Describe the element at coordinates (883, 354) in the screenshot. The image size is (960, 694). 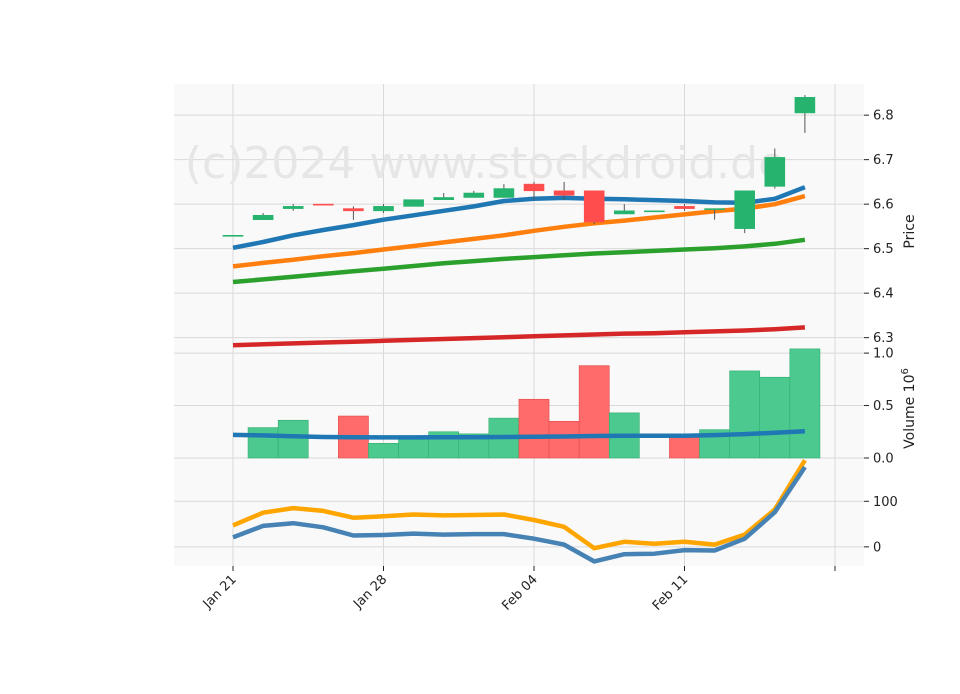
I see `volume-tick-label: 1.0` at that location.